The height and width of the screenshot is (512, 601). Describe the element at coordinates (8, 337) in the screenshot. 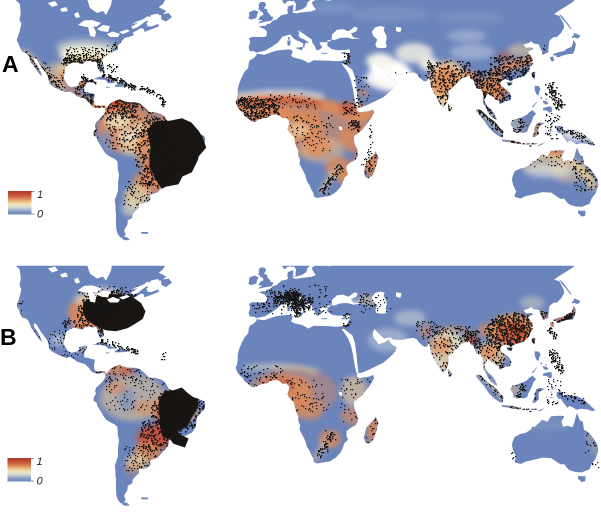

I see `svg-text: B` at that location.